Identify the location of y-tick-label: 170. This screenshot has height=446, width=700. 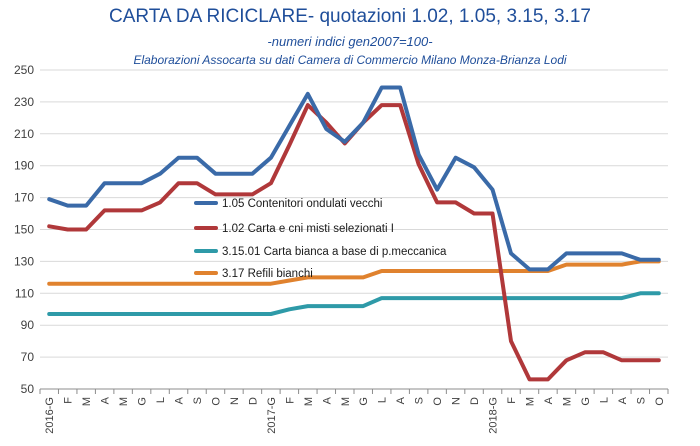
(24, 198).